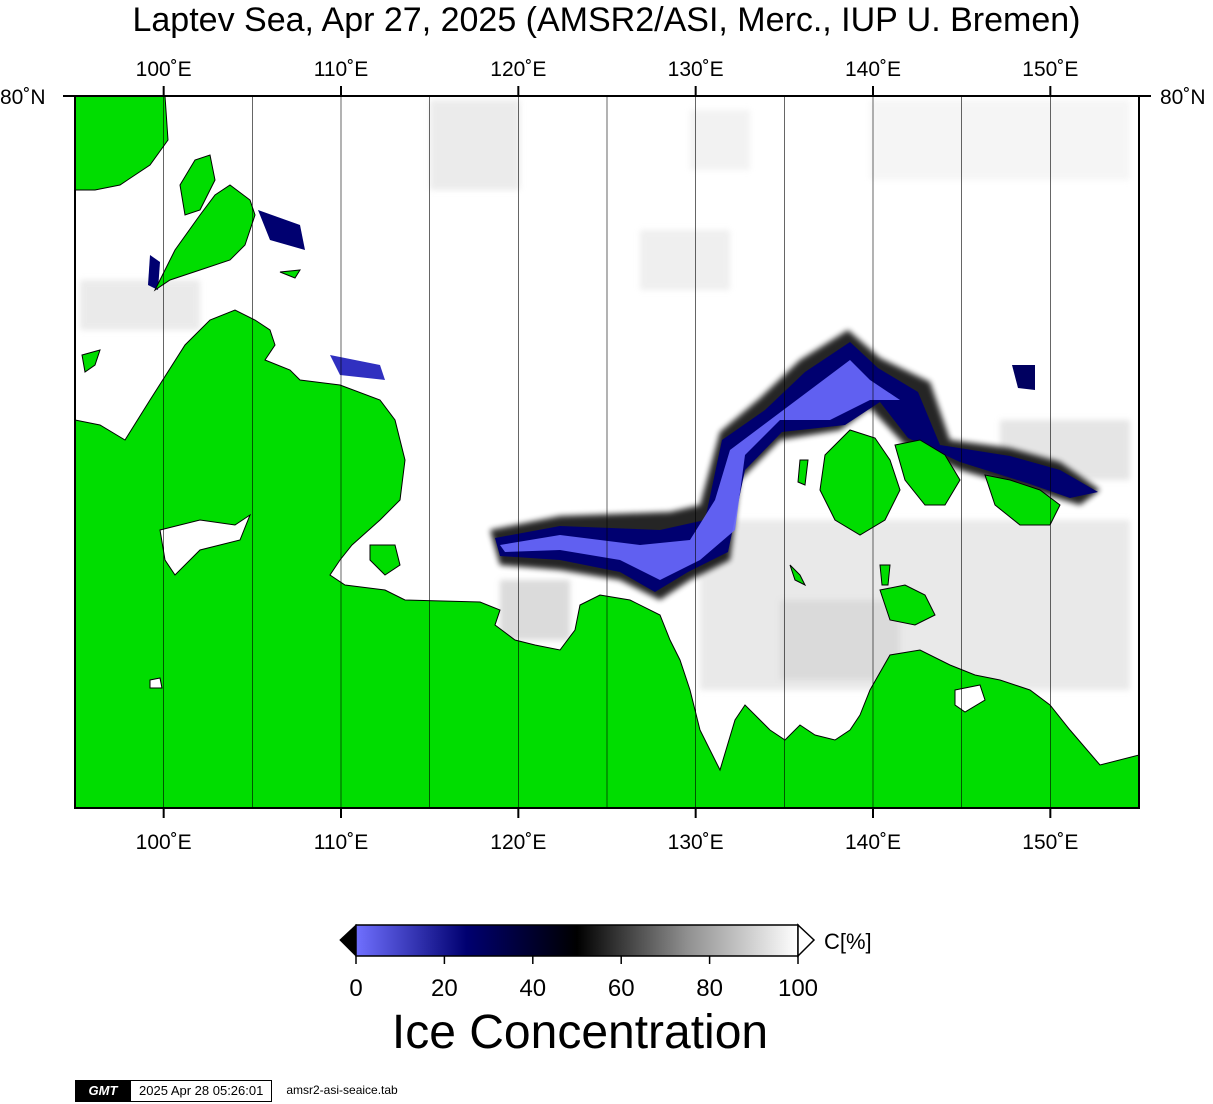 The width and height of the screenshot is (1213, 1104). I want to click on colorbar: C[%] 0 20 40 60 80 100, so click(605, 962).